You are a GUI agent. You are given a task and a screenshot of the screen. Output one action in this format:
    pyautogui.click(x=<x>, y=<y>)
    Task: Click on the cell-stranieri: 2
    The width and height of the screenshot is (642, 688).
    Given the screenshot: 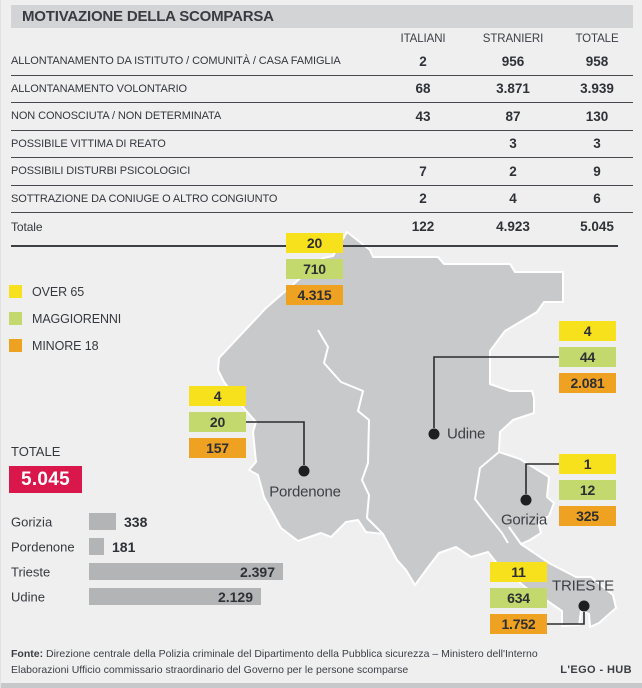 What is the action you would take?
    pyautogui.click(x=513, y=171)
    